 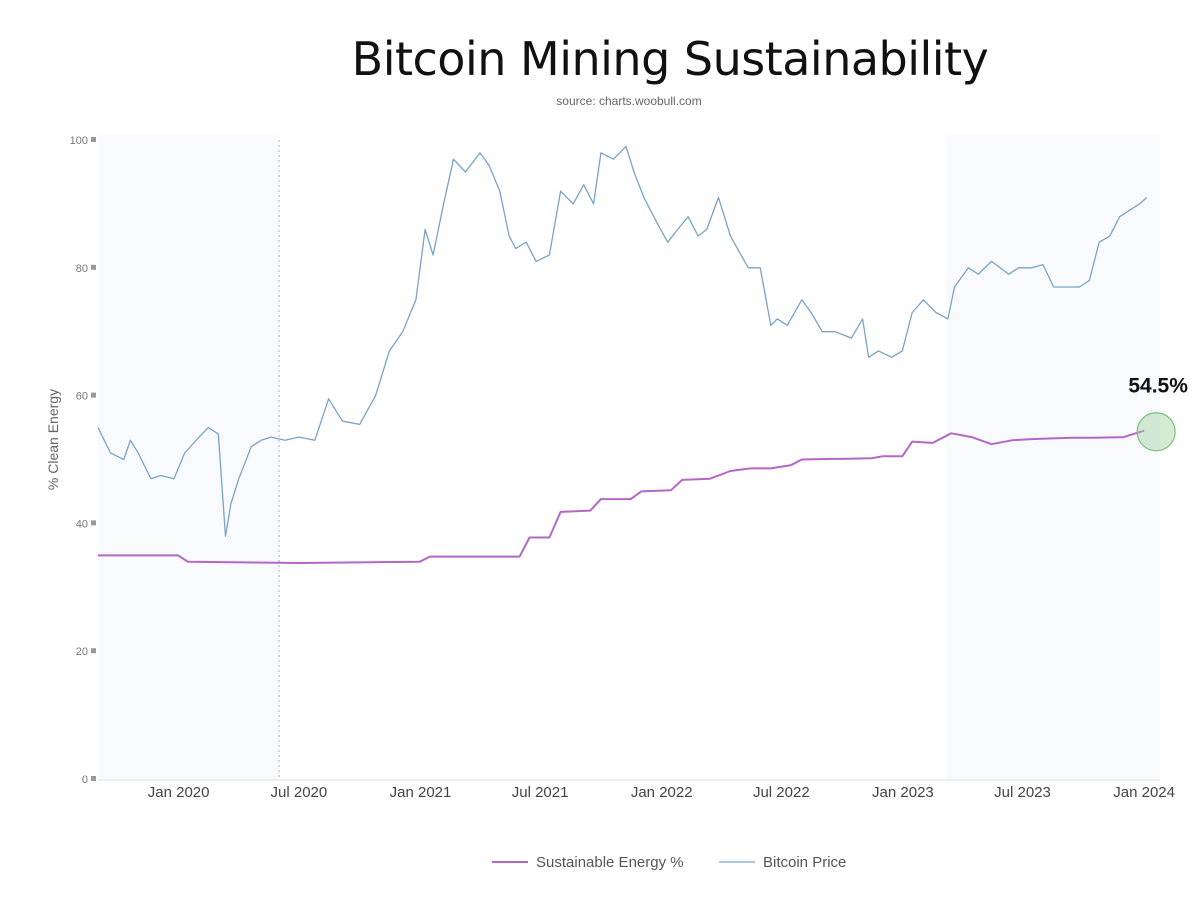 I want to click on annotation-label: 54.5%, so click(x=1158, y=386).